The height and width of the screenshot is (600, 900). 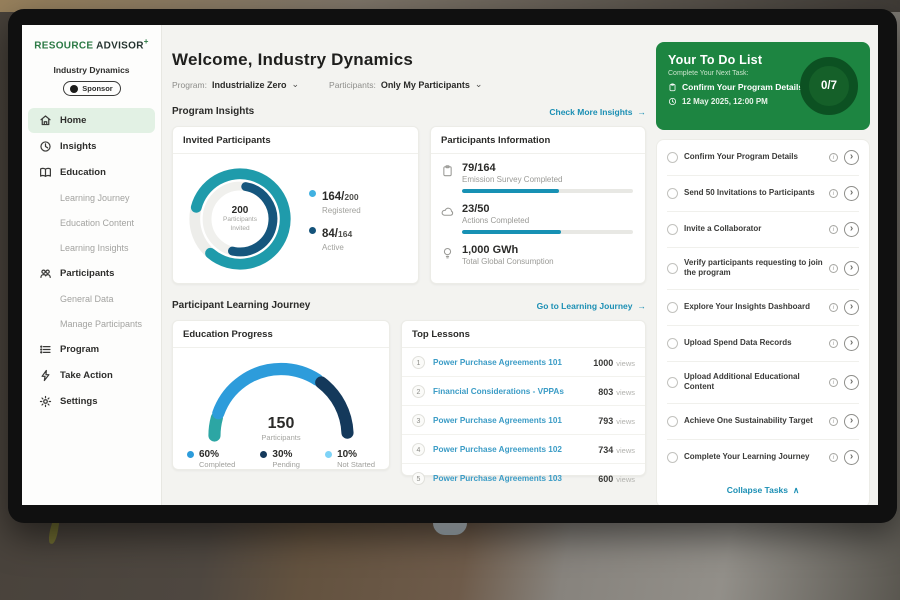 What do you see at coordinates (409, 205) in the screenshot?
I see `insights-cards-row: Invited Participants 200` at bounding box center [409, 205].